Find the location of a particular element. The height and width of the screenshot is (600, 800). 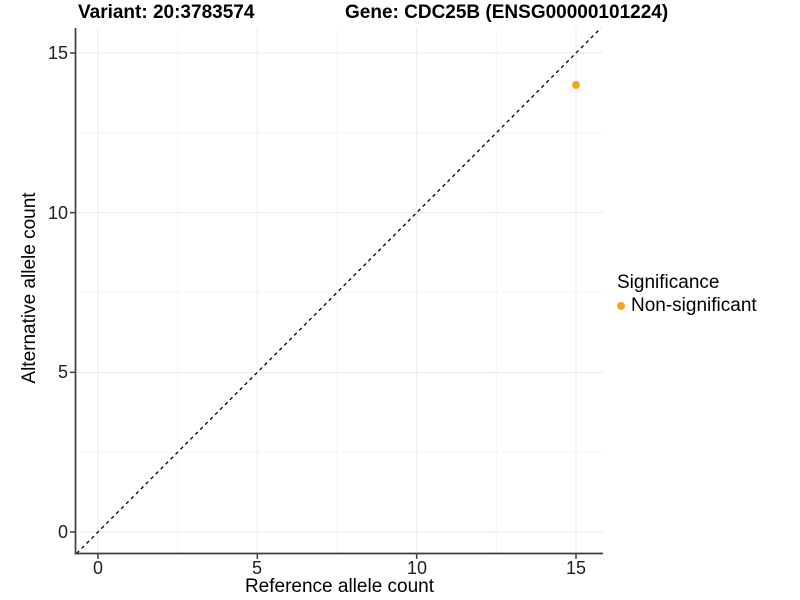

x-tick-label: 10 is located at coordinates (417, 568).